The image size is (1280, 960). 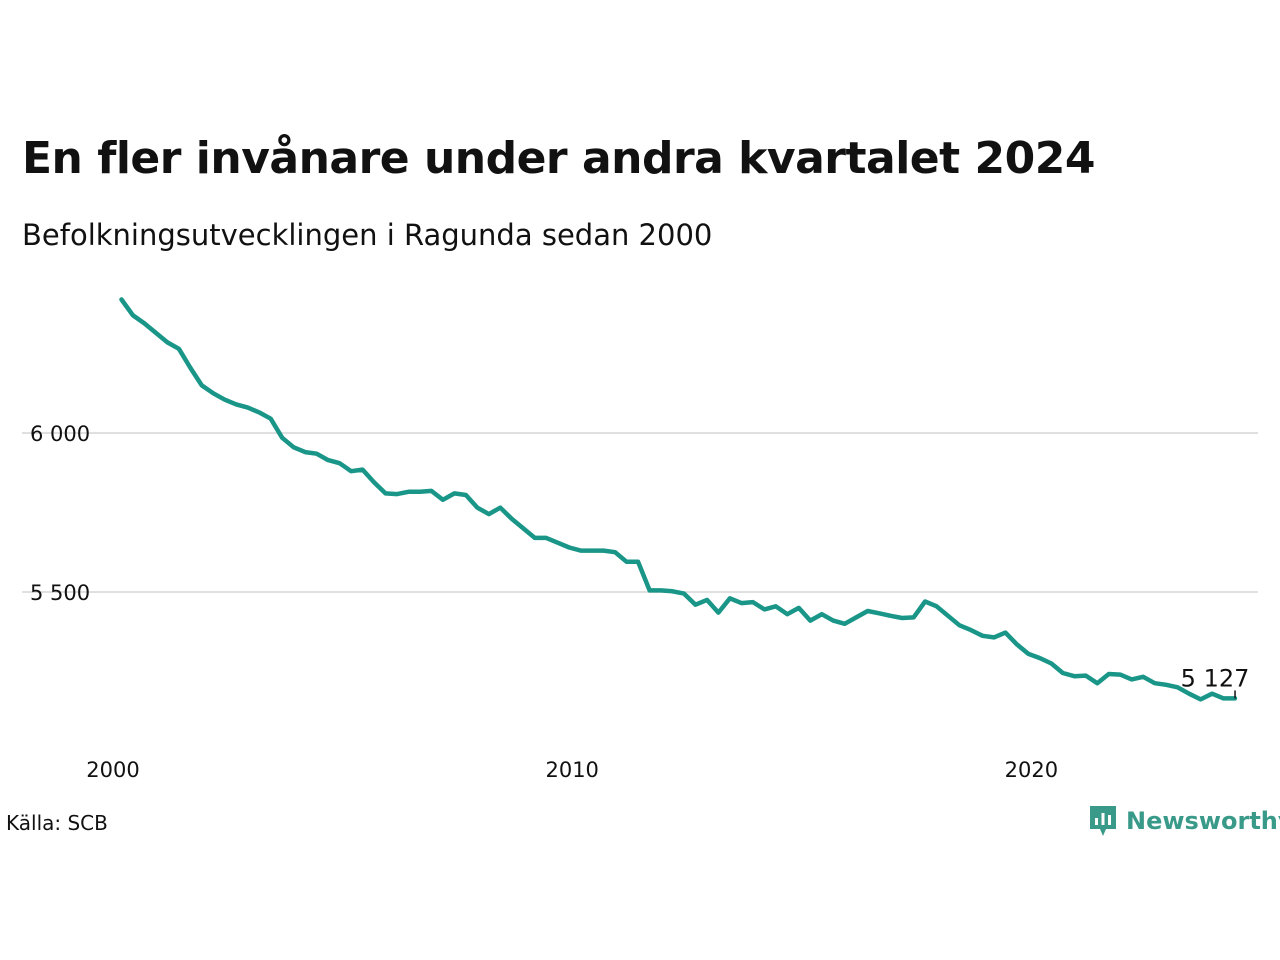 What do you see at coordinates (60, 513) in the screenshot?
I see `y-axis-ticks: 5 500 6 000` at bounding box center [60, 513].